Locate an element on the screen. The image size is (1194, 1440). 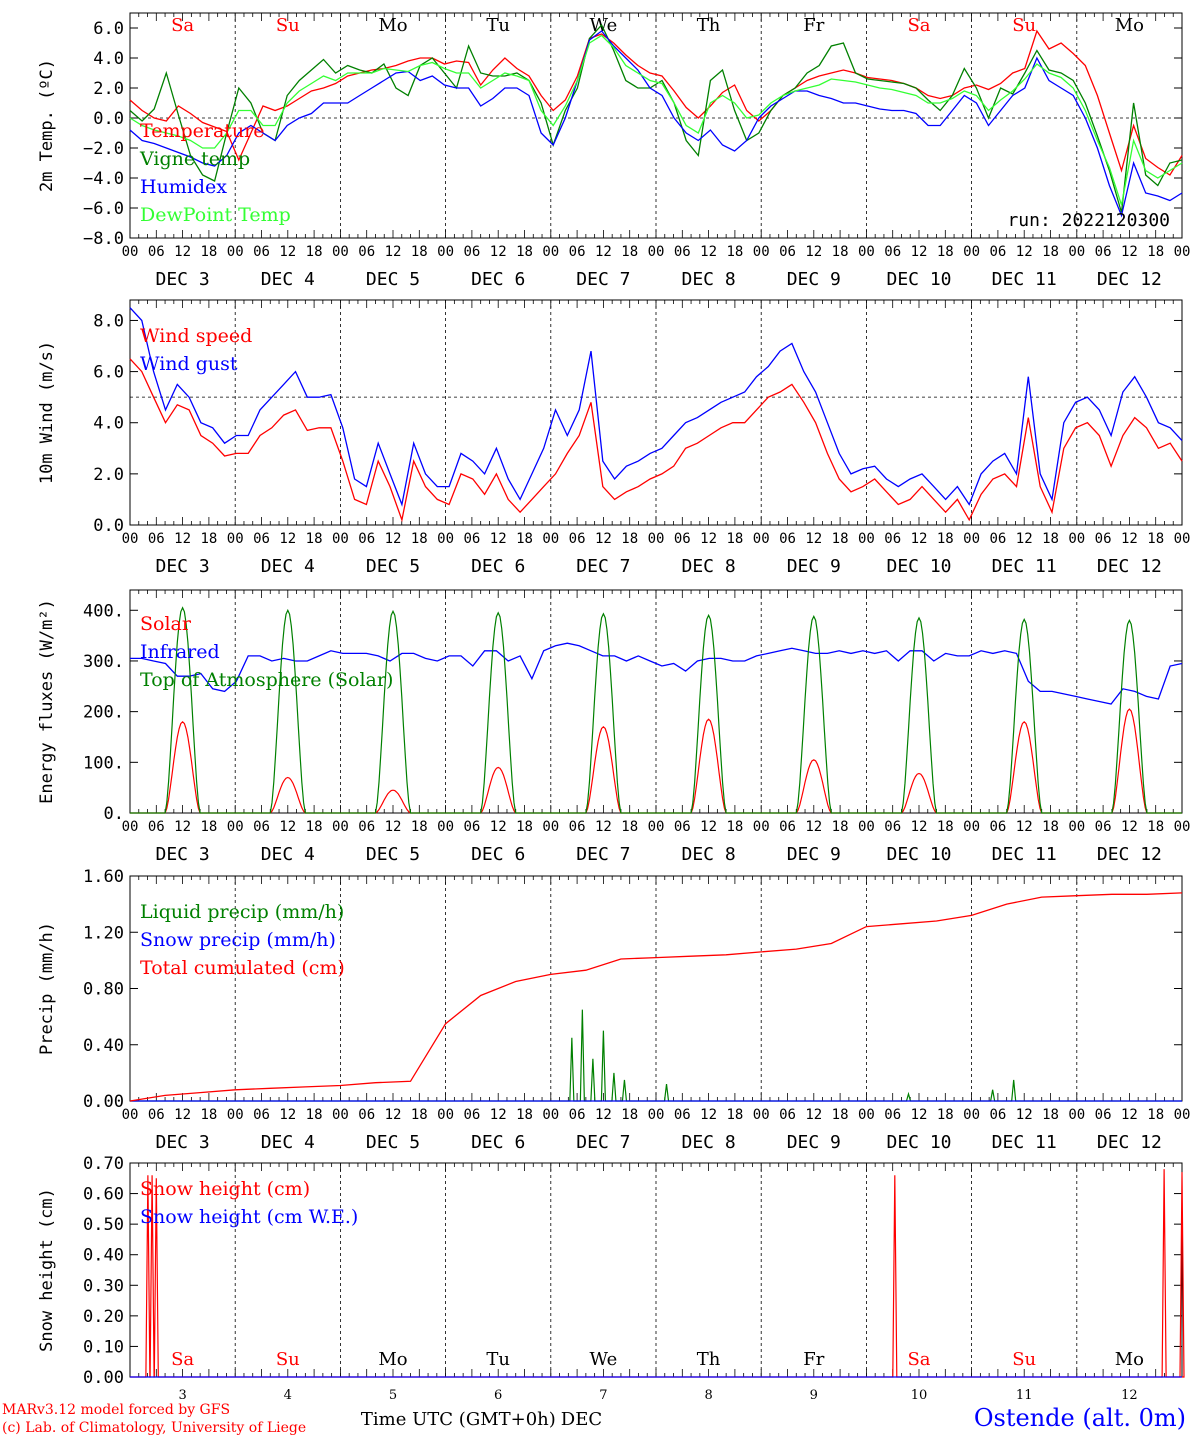
y-tick-label: 2.0 is located at coordinates (108, 89).